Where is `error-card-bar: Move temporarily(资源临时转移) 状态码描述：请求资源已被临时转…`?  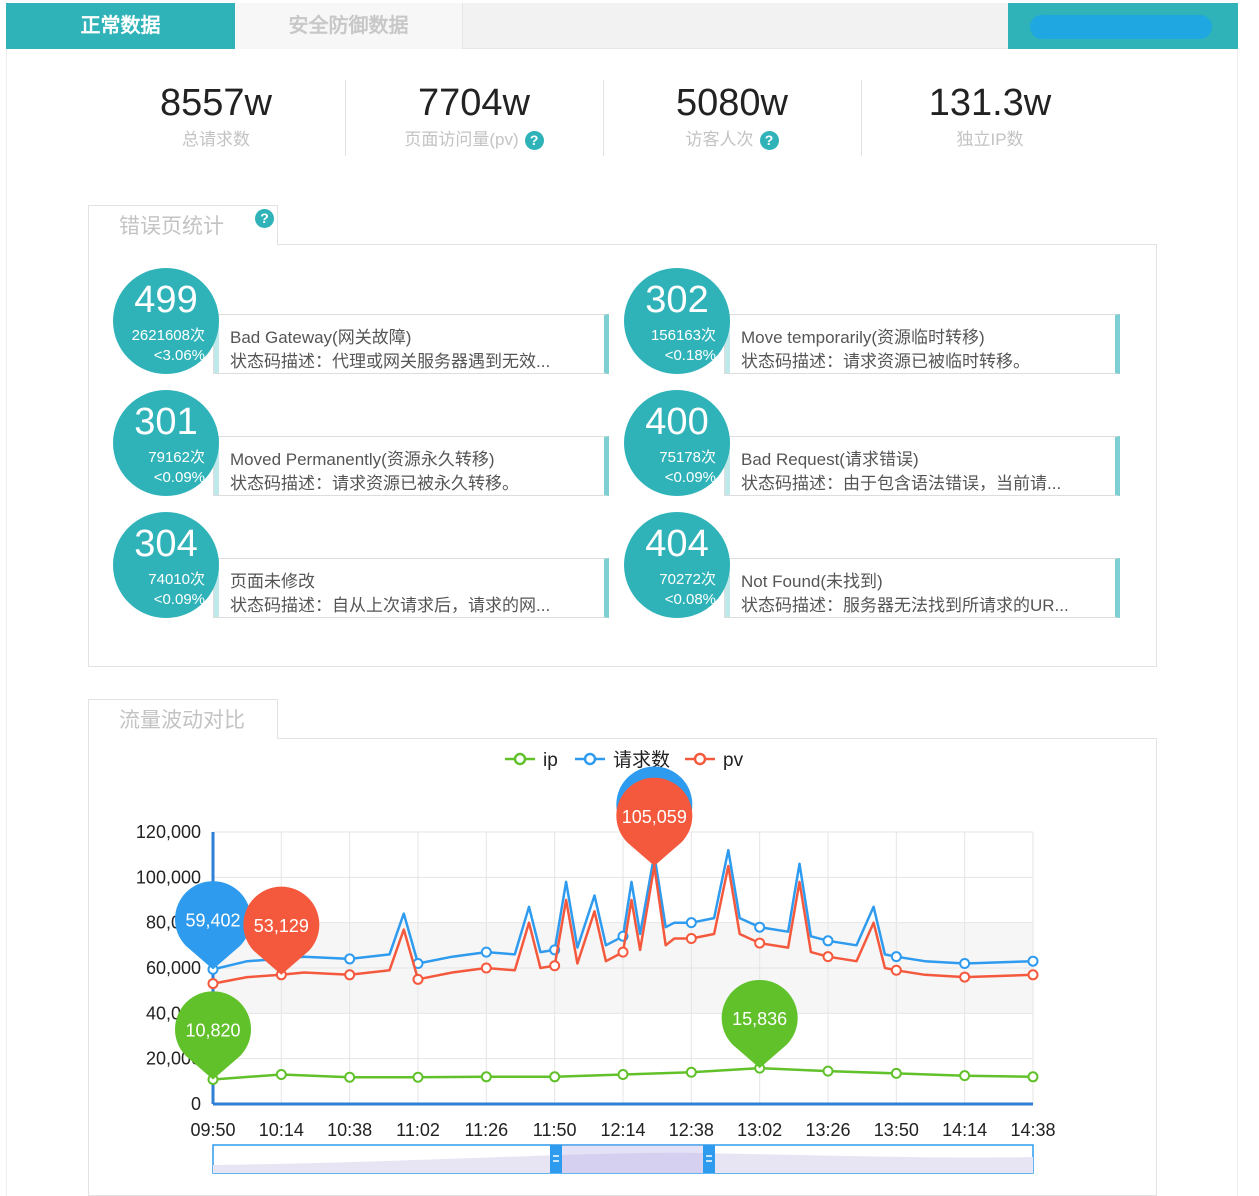
error-card-bar: Move temporarily(资源临时转移) 状态码描述：请求资源已被临时转… is located at coordinates (922, 344).